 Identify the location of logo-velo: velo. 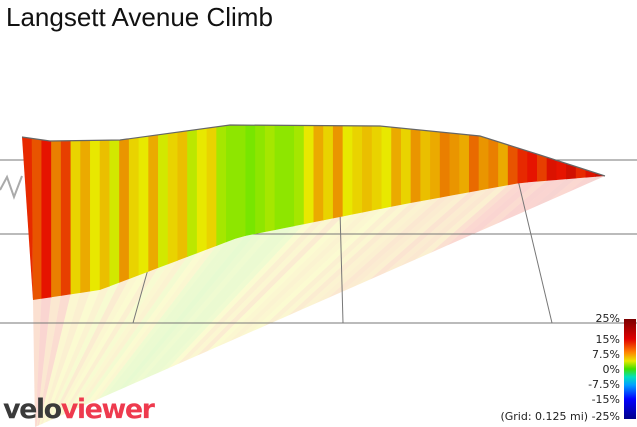
(32, 409).